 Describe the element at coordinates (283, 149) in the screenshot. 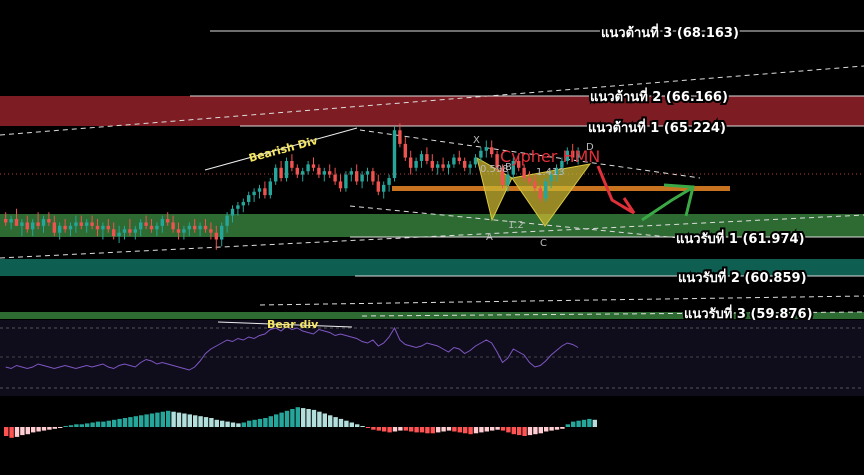

I see `bearish-div-label: Bearish Div` at that location.